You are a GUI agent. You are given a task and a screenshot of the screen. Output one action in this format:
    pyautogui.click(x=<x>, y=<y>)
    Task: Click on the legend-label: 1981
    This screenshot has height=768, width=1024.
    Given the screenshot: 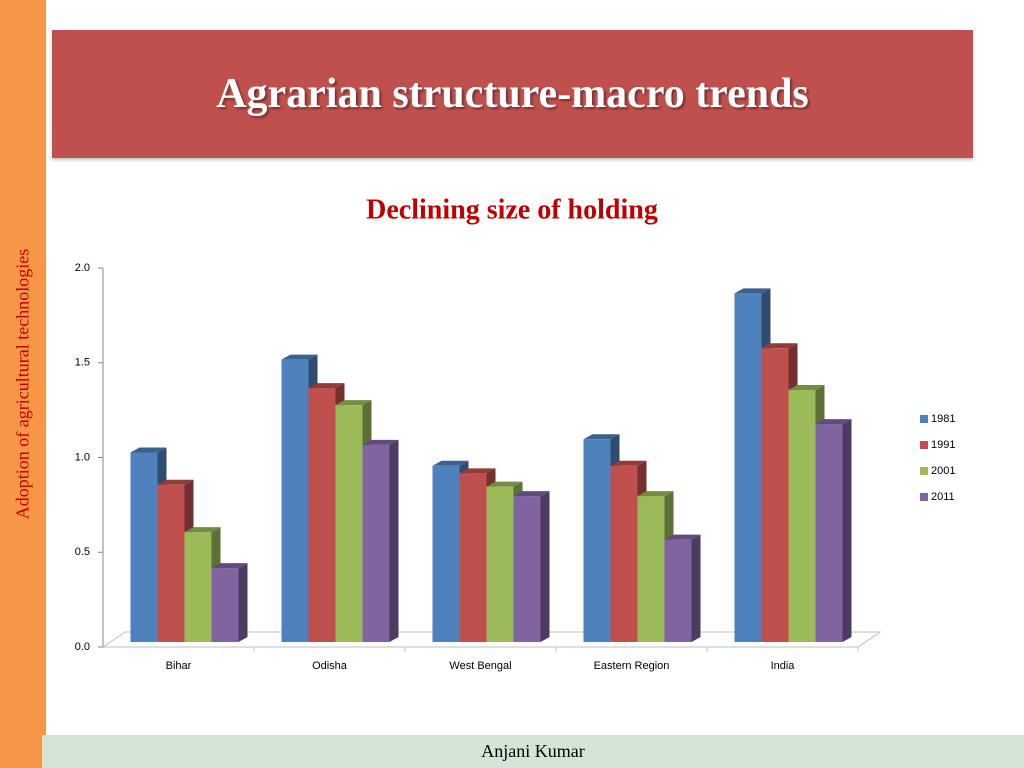 What is the action you would take?
    pyautogui.click(x=943, y=419)
    